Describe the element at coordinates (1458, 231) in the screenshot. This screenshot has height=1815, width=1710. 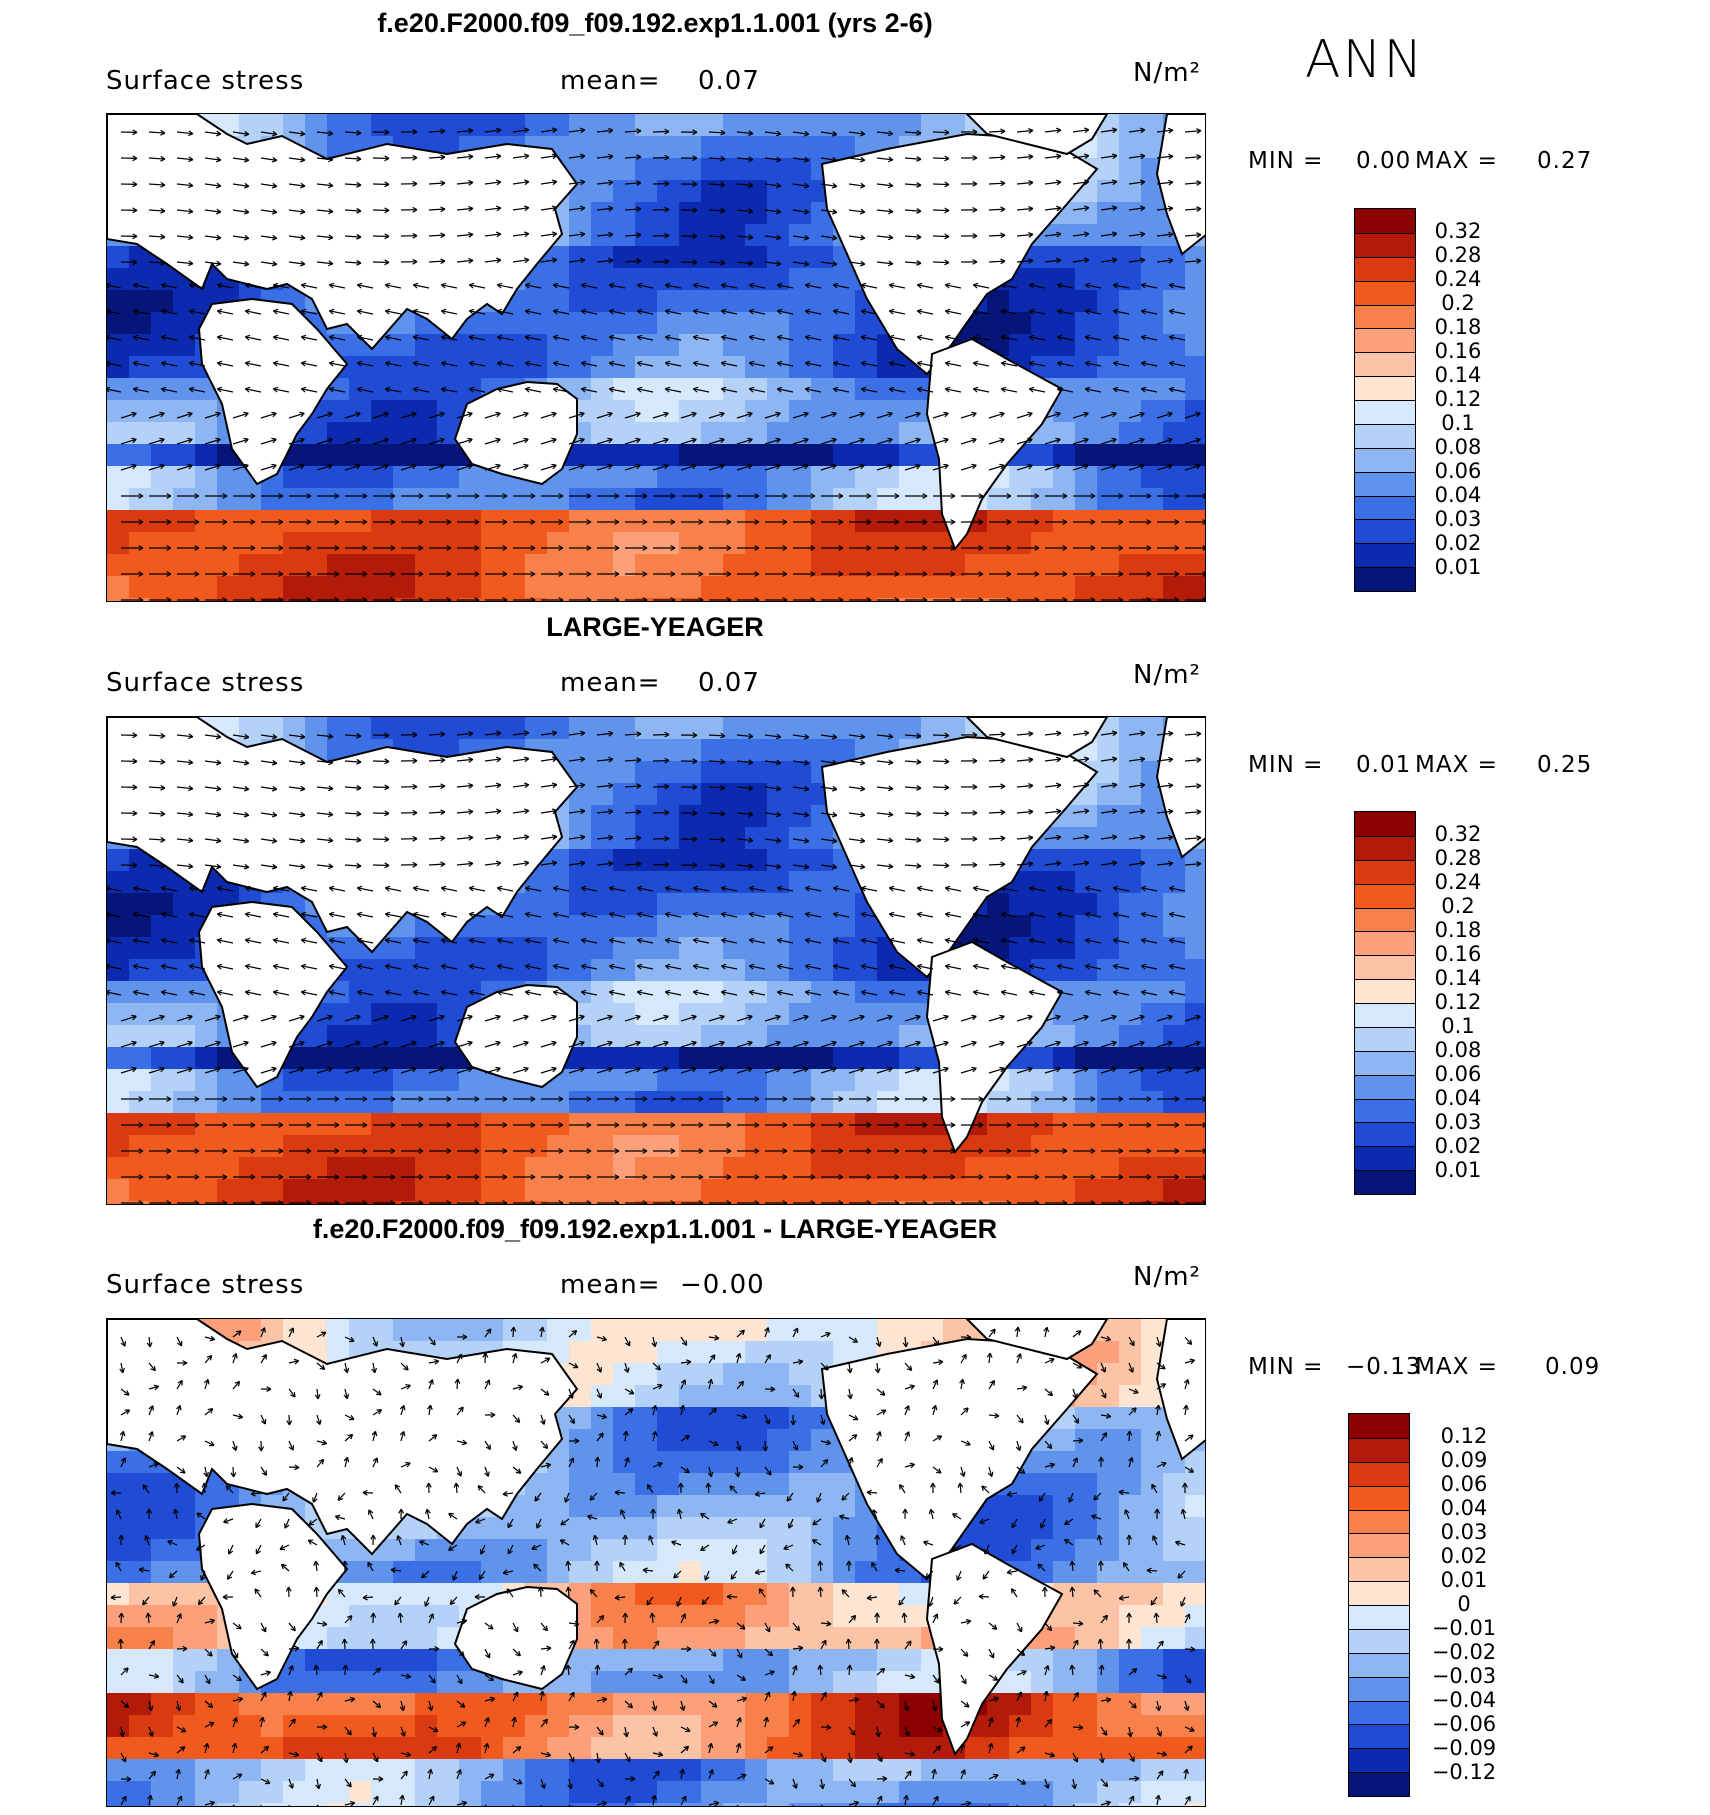
I see `colorbar-tick-label: 0.32` at that location.